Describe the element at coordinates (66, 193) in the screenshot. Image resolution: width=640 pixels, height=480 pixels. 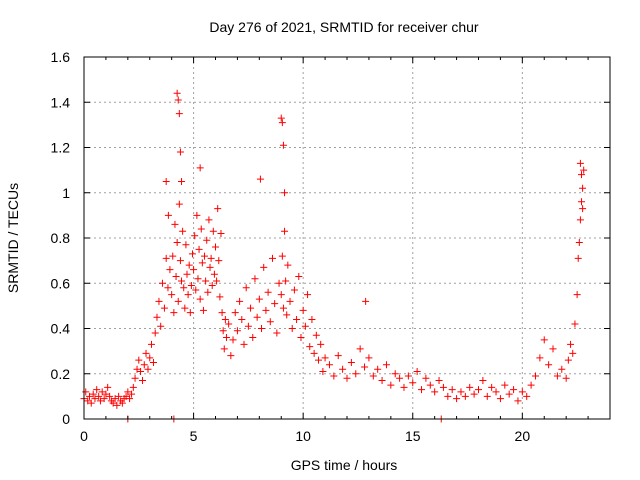
I see `y-tick-label: 1` at that location.